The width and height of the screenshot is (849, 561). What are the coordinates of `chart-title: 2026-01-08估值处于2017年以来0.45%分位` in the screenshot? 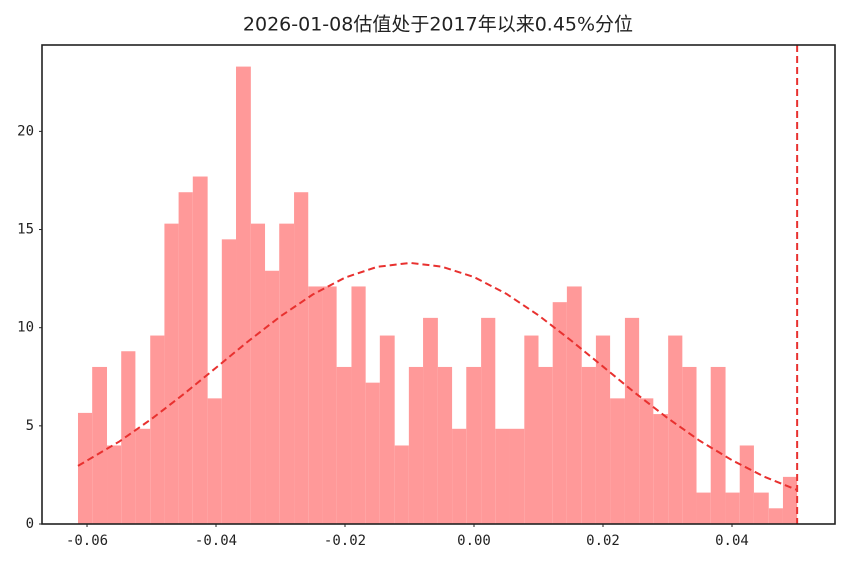 It's located at (438, 25).